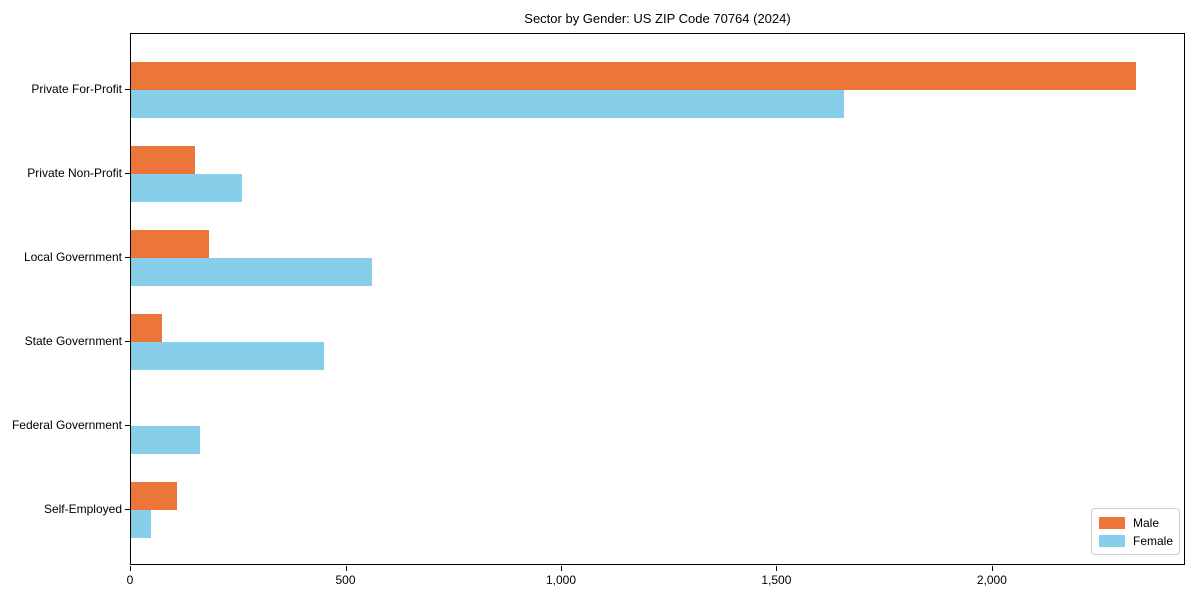  What do you see at coordinates (165, 440) in the screenshot?
I see `bar-female-federal-government` at bounding box center [165, 440].